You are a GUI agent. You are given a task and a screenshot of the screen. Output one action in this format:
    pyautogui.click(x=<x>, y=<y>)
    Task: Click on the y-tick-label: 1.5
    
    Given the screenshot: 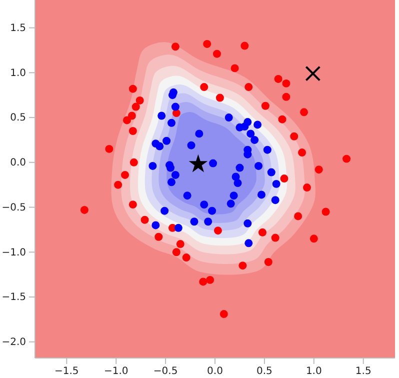 What is the action you would take?
    pyautogui.click(x=18, y=28)
    